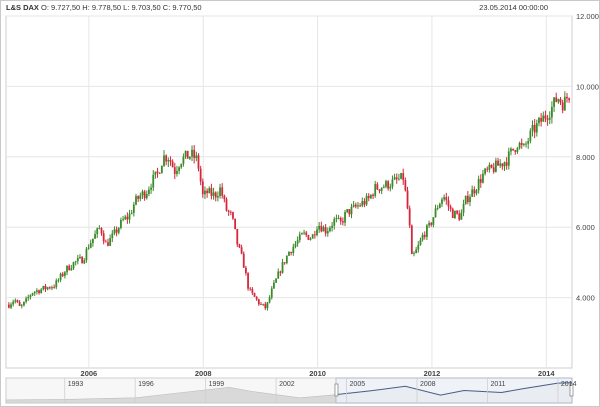  Describe the element at coordinates (287, 384) in the screenshot. I see `navigator-tick-label: 2002` at that location.